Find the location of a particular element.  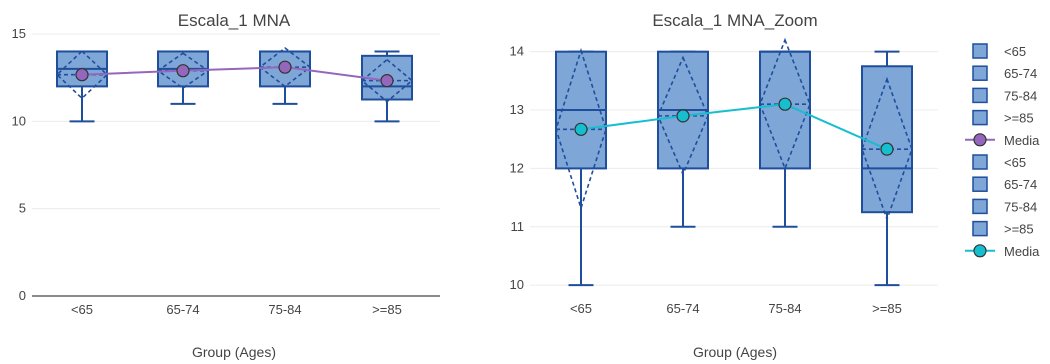

y-tick-label: 0 is located at coordinates (22, 295).